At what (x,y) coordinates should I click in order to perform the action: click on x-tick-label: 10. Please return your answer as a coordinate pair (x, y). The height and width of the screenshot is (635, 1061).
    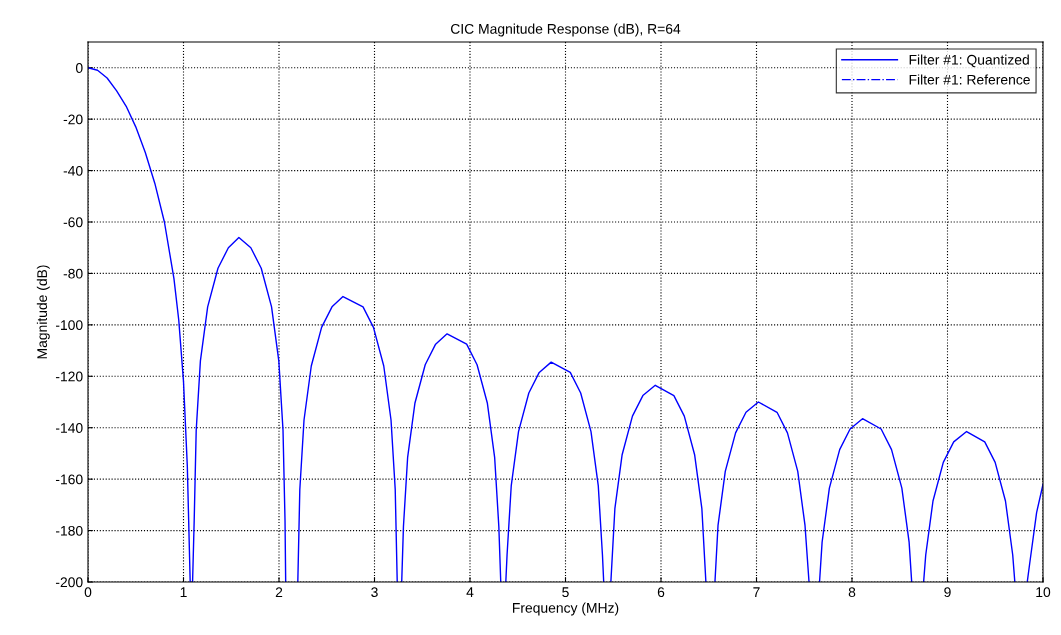
    Looking at the image, I should click on (1043, 592).